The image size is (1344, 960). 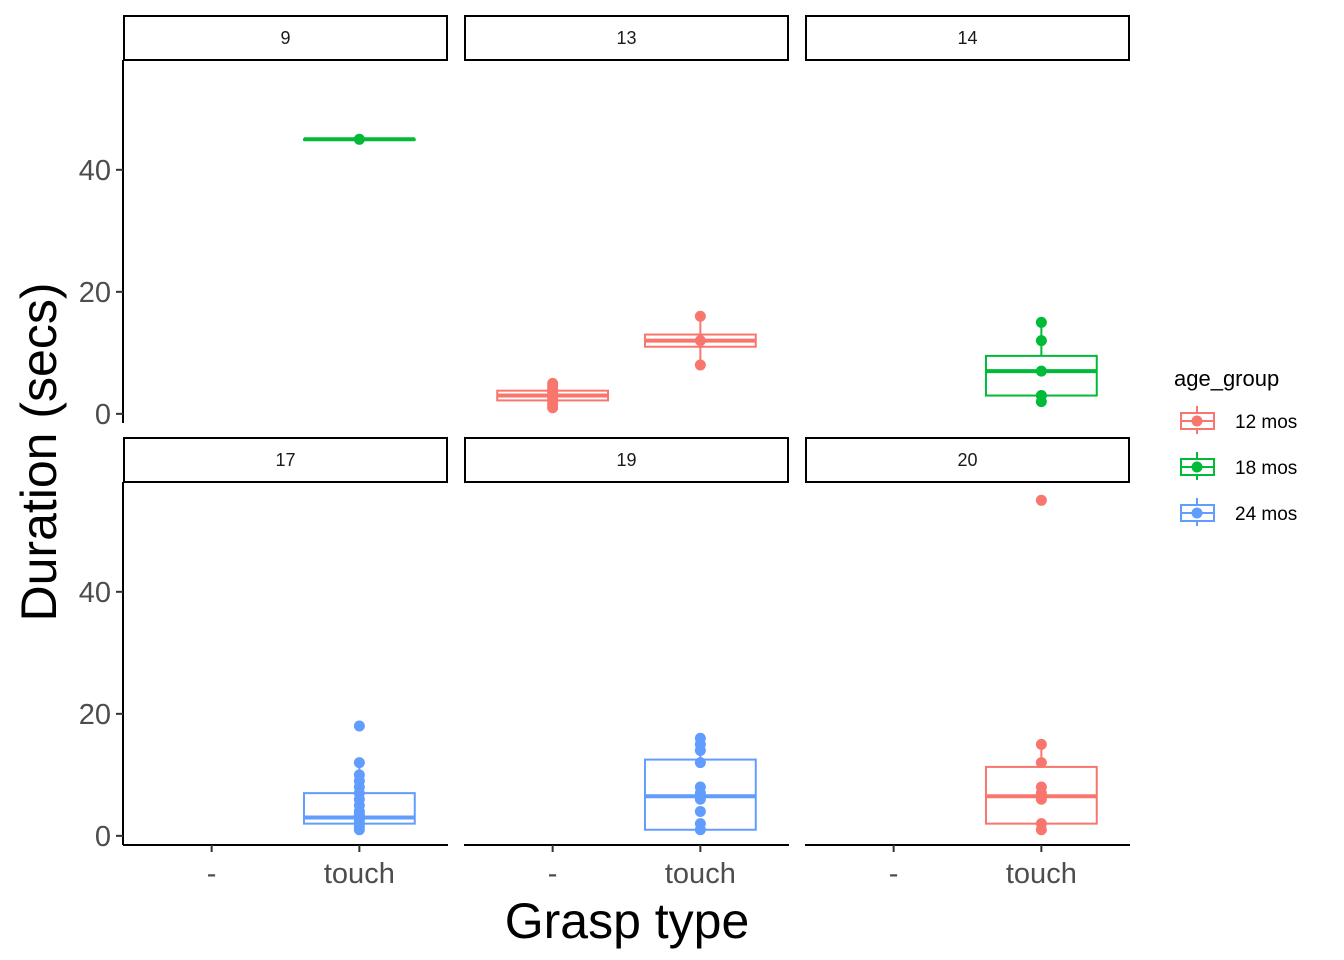 What do you see at coordinates (1266, 422) in the screenshot?
I see `legend-label: 12 mos` at bounding box center [1266, 422].